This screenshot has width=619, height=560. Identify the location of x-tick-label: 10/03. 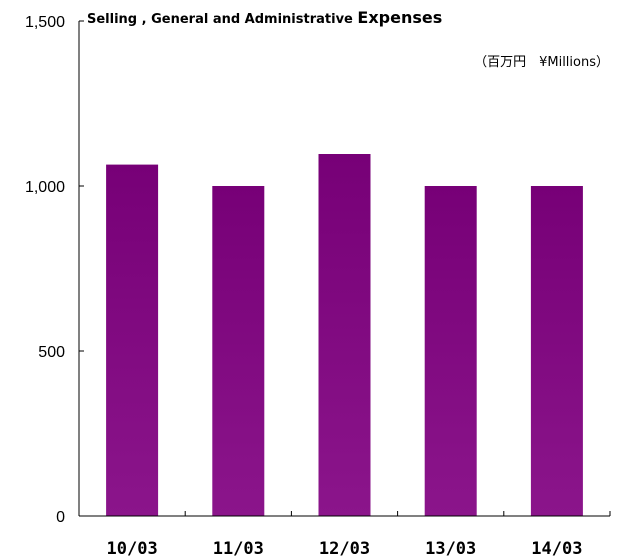
(132, 549).